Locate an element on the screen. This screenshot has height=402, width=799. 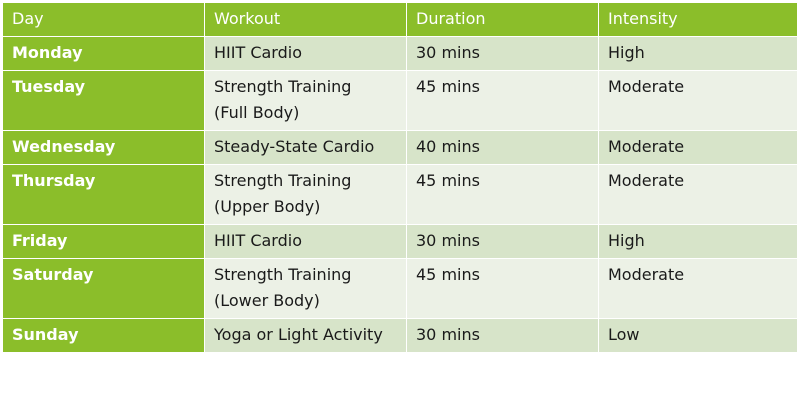
workout-cell: Steady-State Cardio is located at coordinates (305, 147).